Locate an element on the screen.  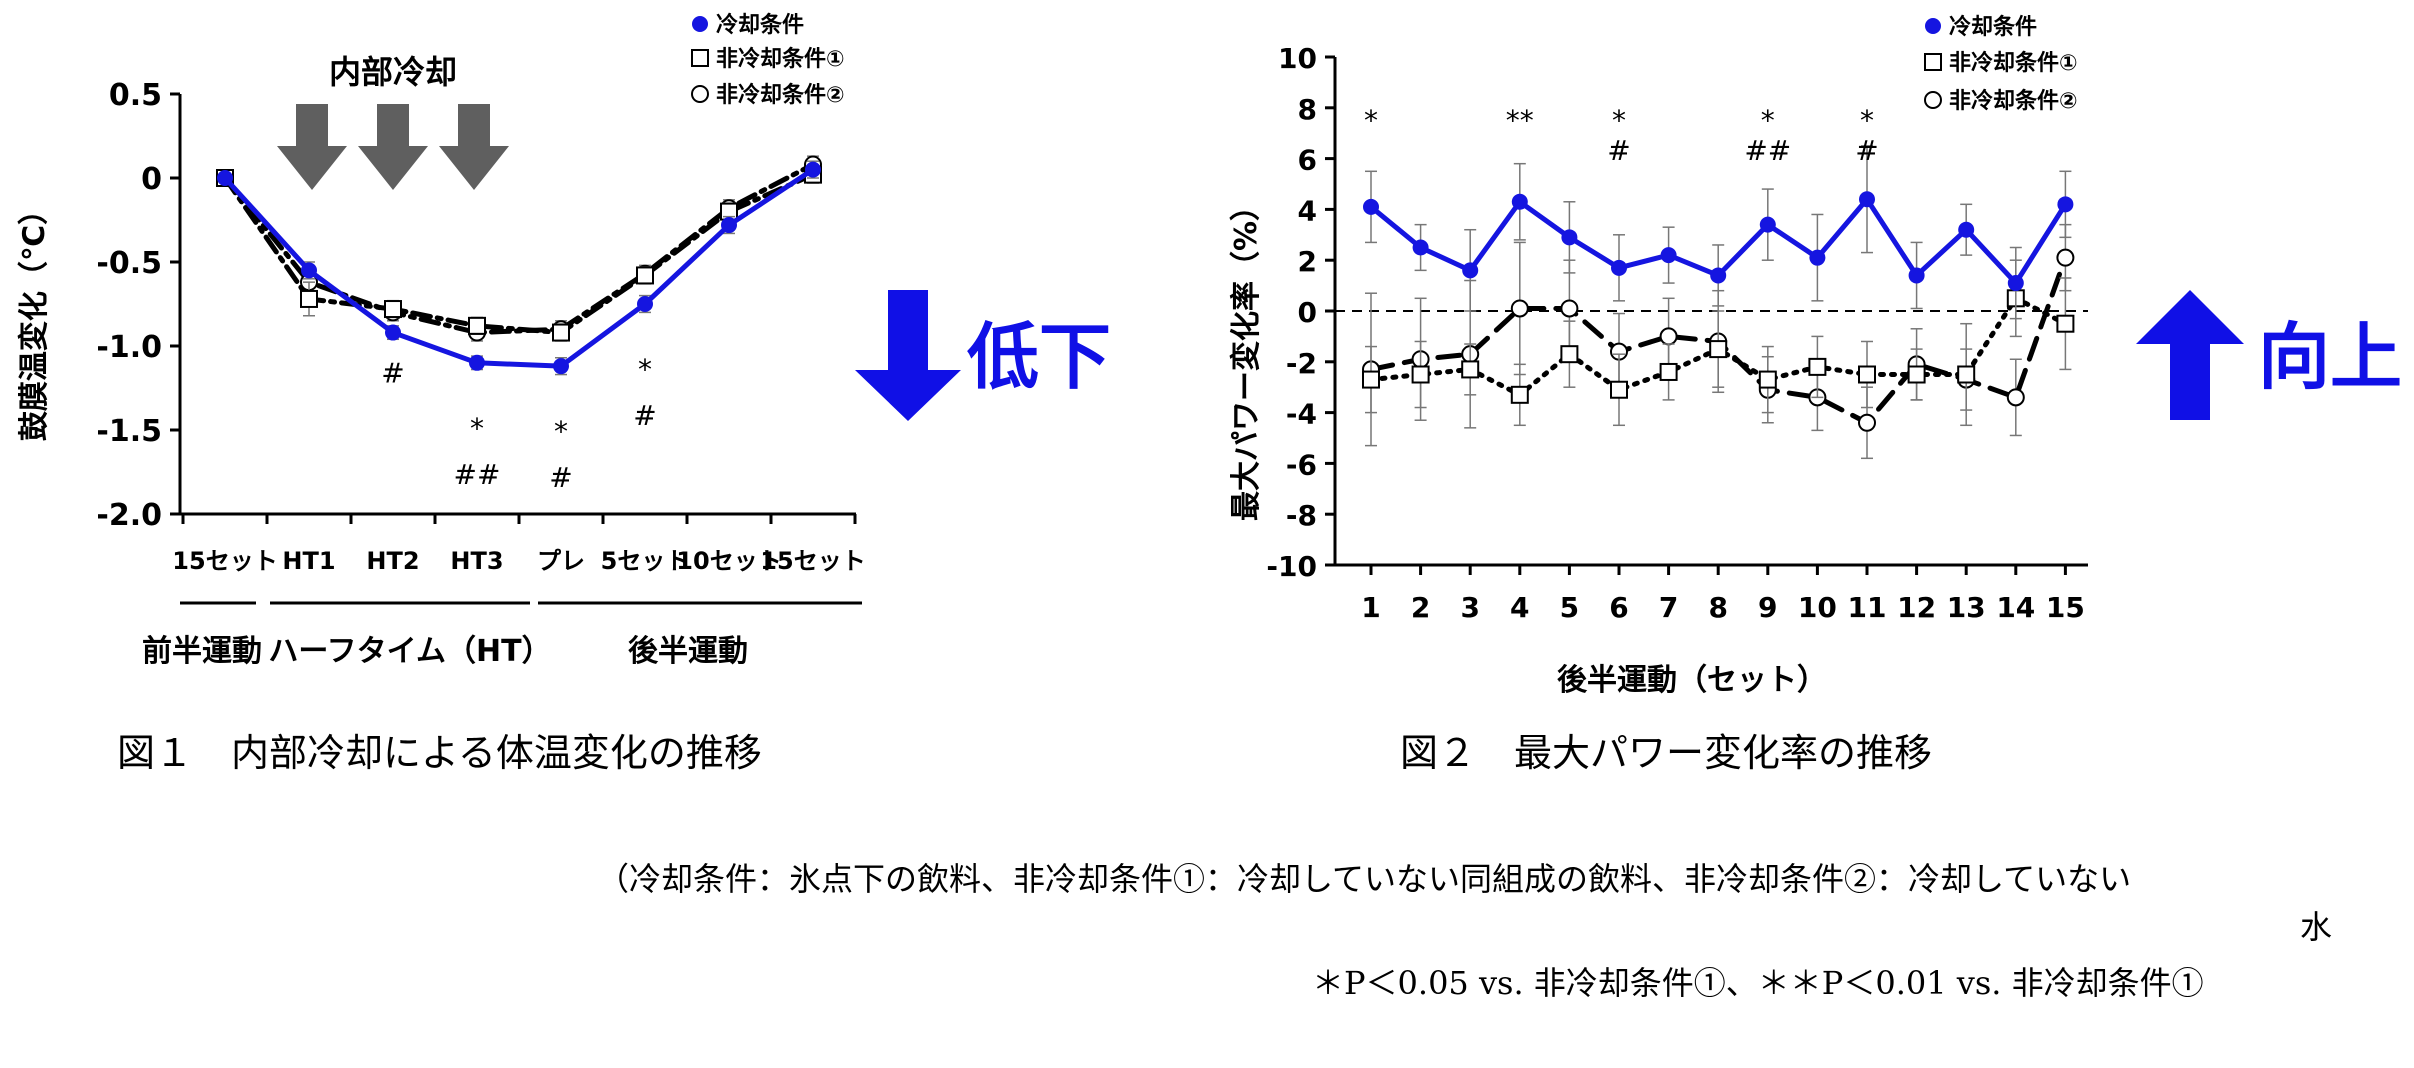
legend-marker-cooling is located at coordinates (1933, 26).